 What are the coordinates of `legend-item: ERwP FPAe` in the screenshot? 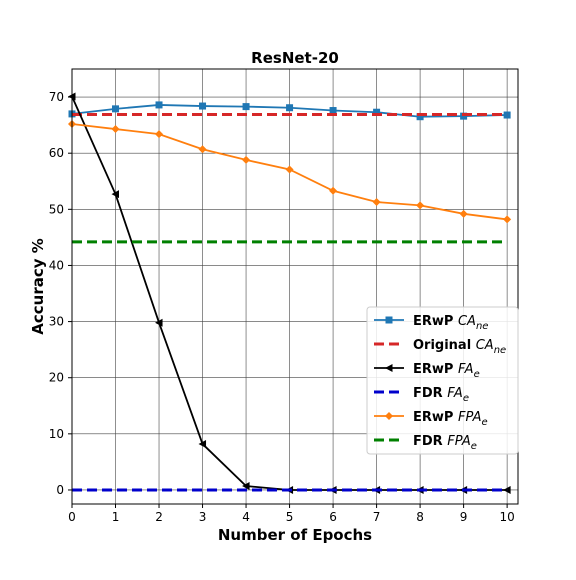 It's located at (431, 419).